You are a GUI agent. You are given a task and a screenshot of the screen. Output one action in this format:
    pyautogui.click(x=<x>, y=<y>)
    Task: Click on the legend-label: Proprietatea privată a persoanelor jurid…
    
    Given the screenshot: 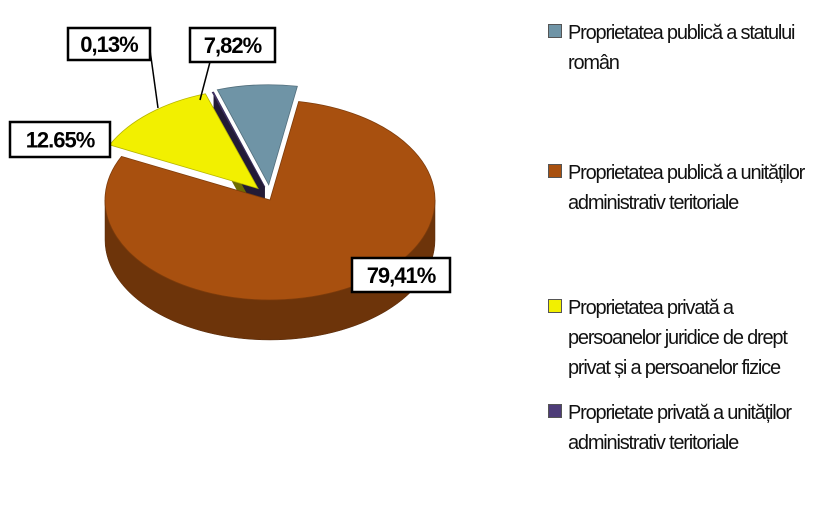 What is the action you would take?
    pyautogui.click(x=678, y=338)
    